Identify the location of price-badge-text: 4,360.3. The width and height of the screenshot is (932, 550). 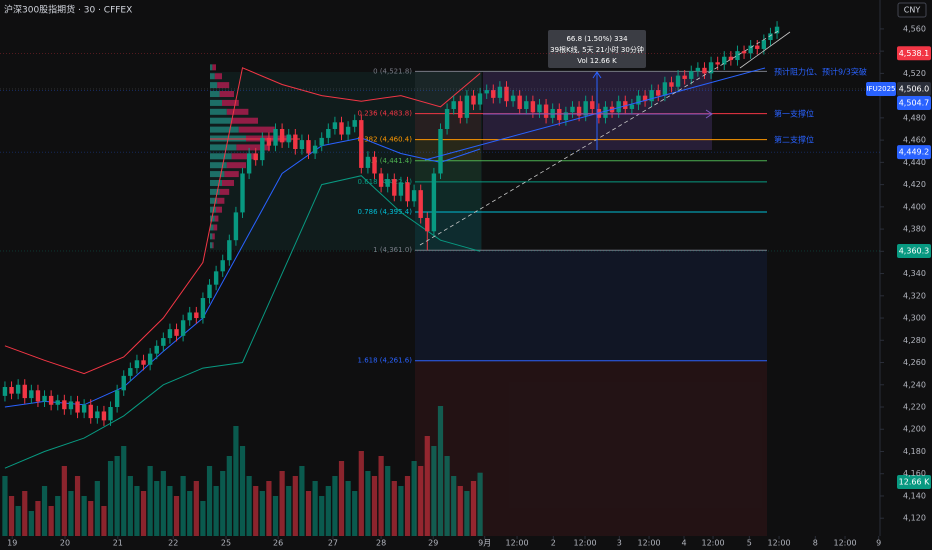
(914, 250).